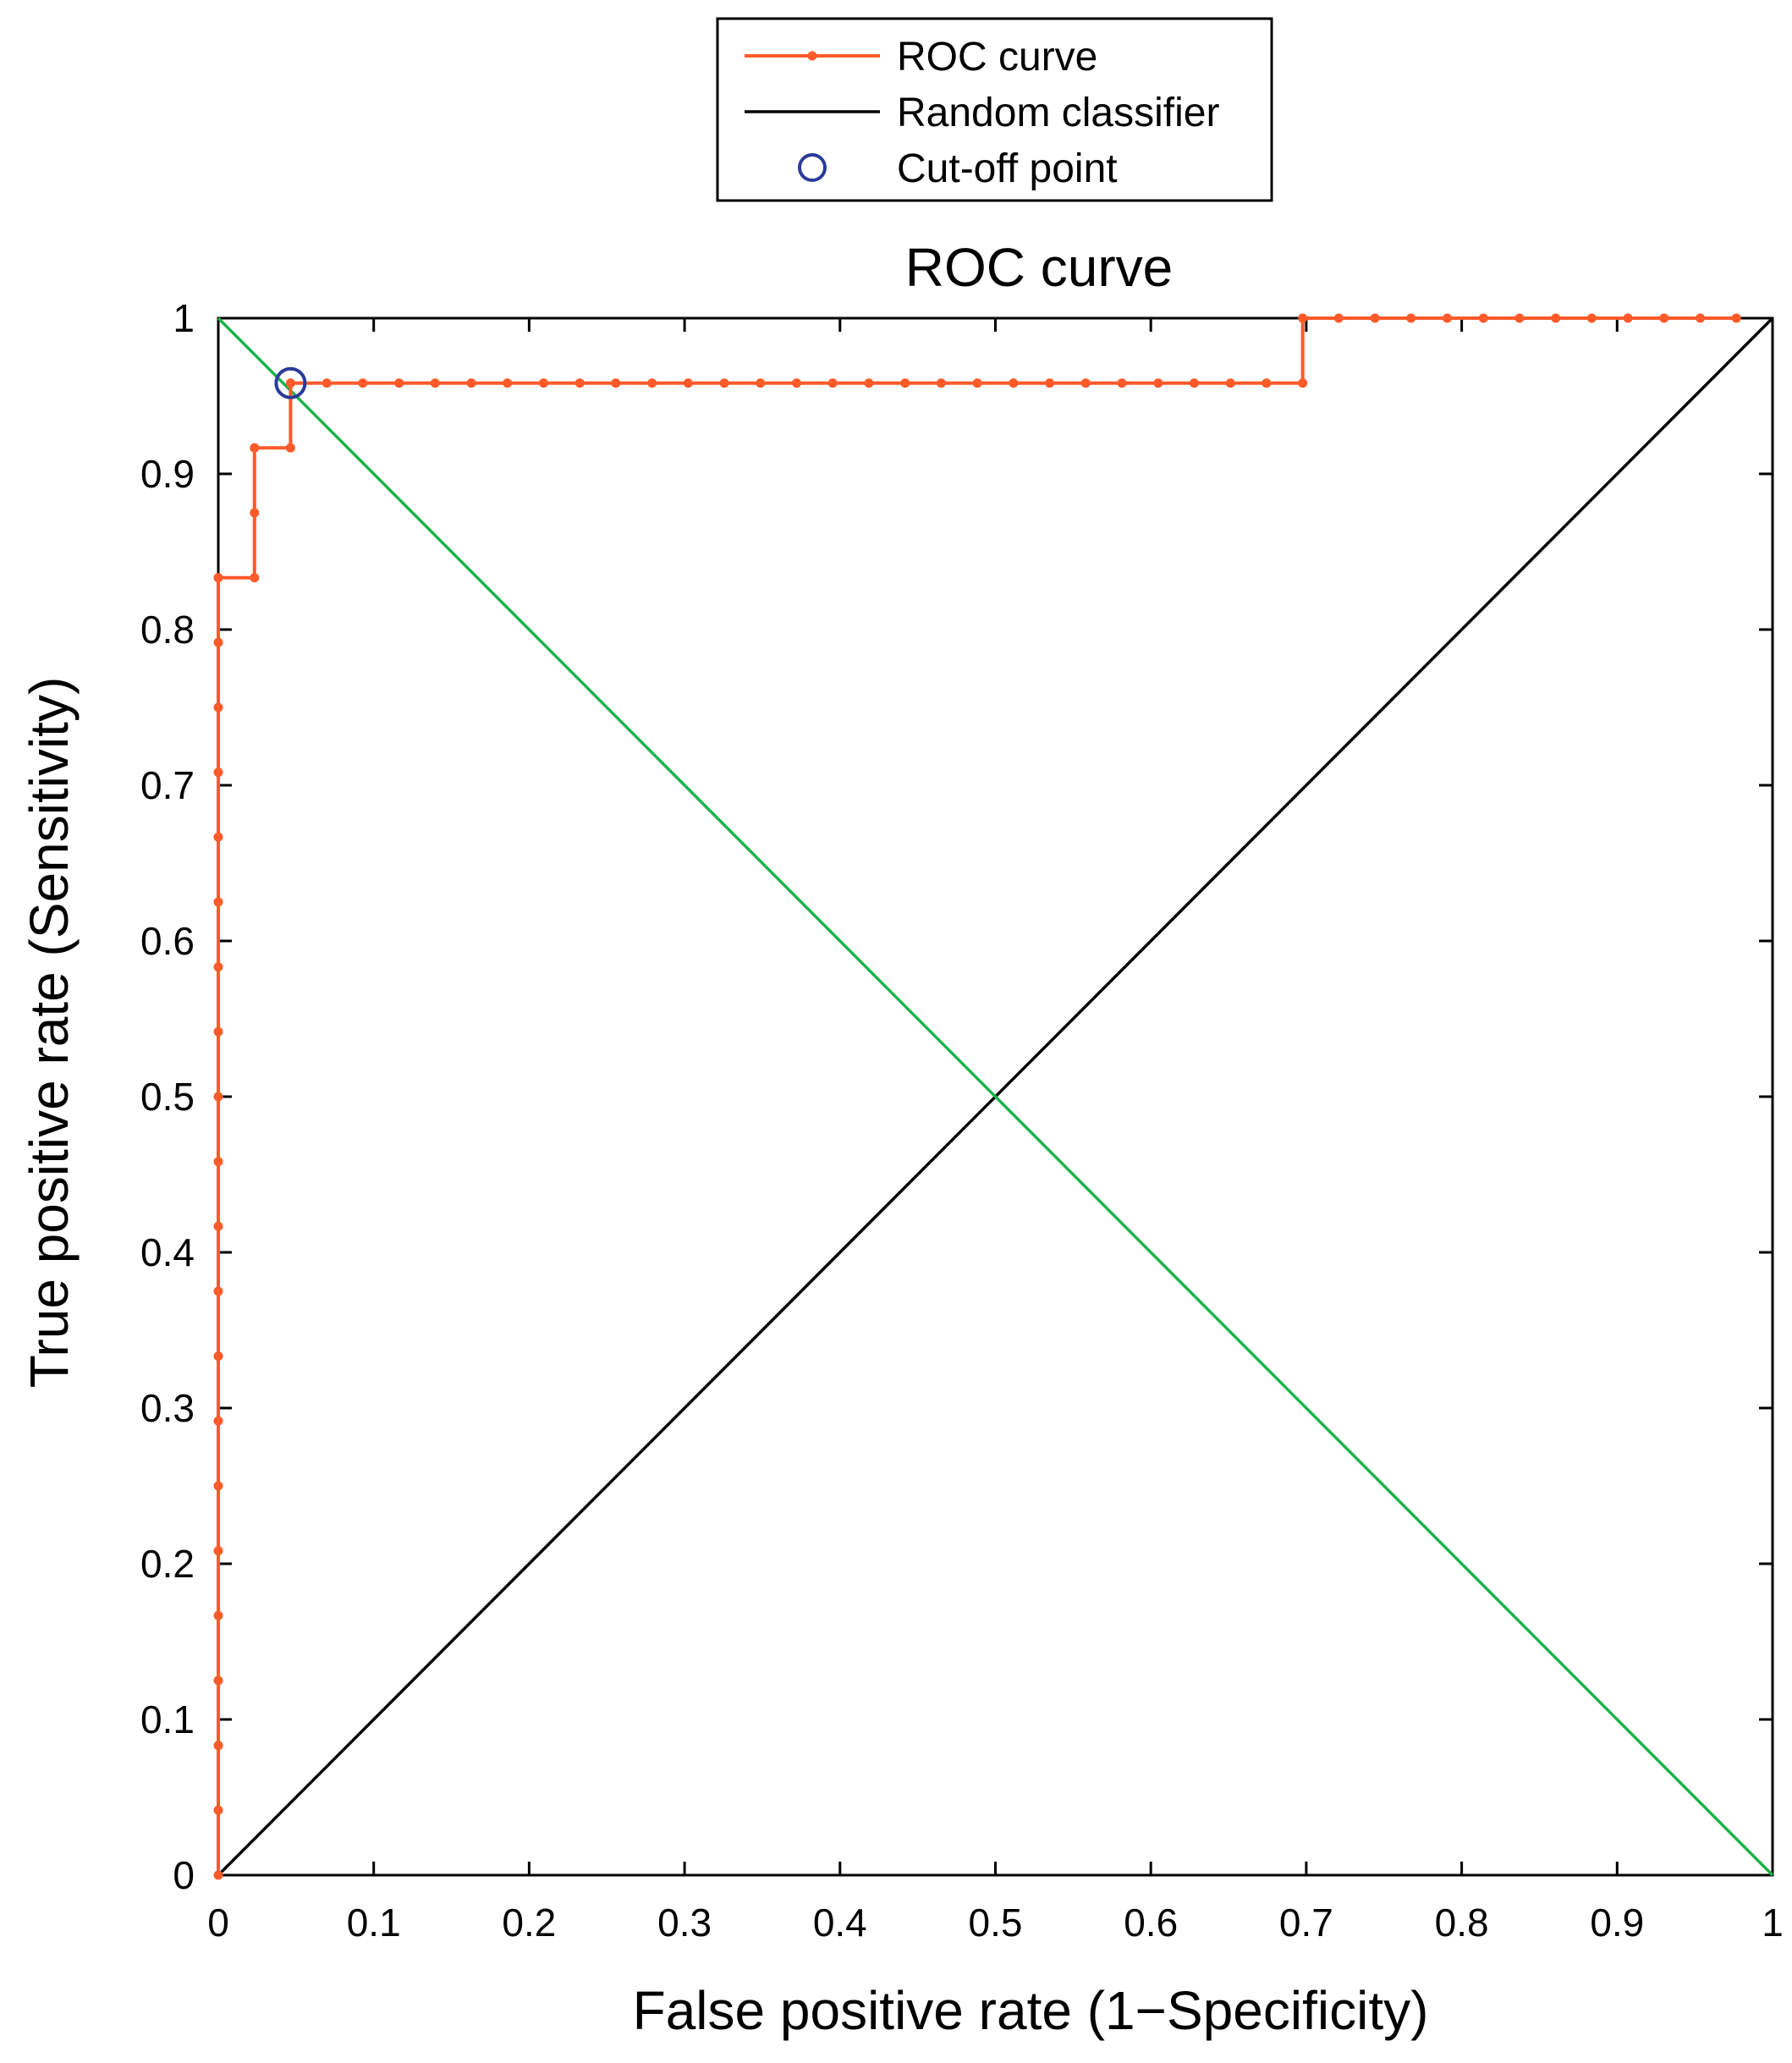  What do you see at coordinates (184, 318) in the screenshot?
I see `y-tick-label: 1` at bounding box center [184, 318].